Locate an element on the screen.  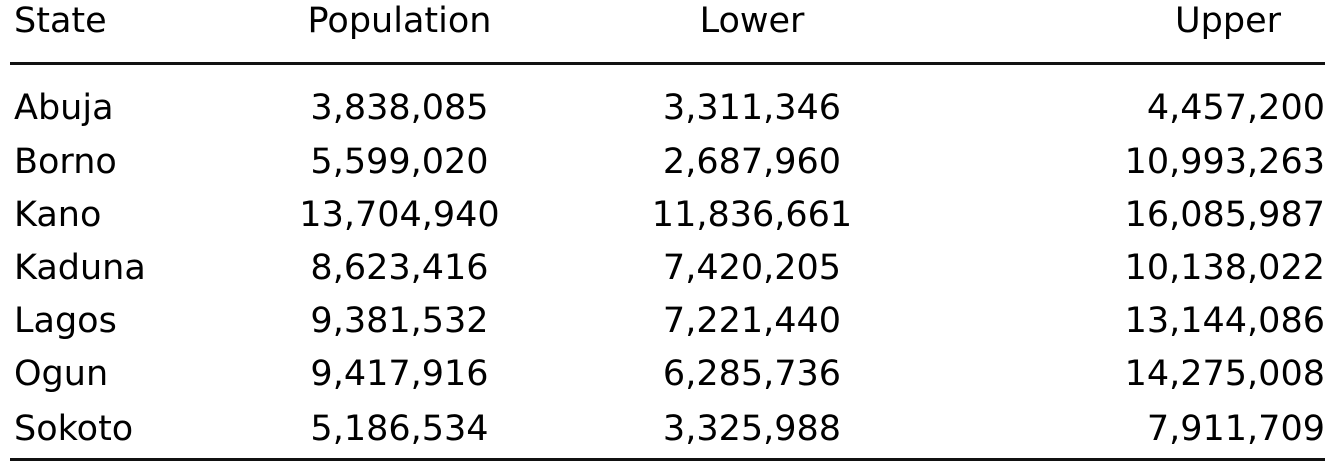
cell-state: Lagos is located at coordinates (65, 321).